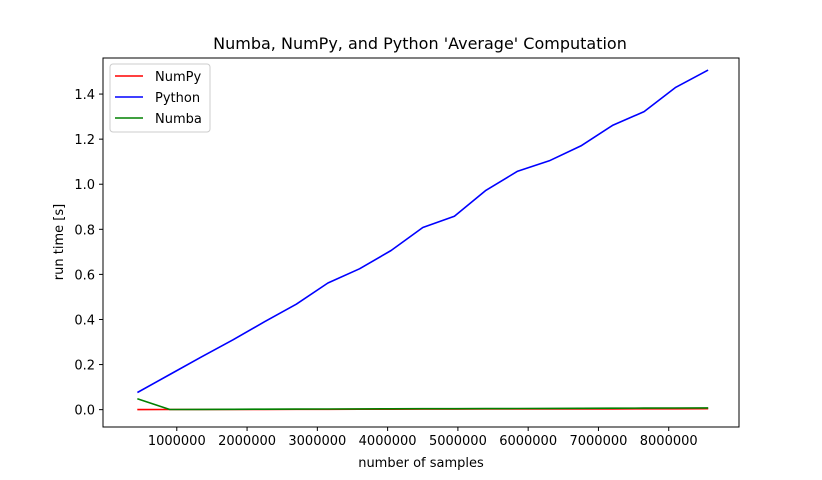  I want to click on legend: NumPy Python Numba, so click(160, 98).